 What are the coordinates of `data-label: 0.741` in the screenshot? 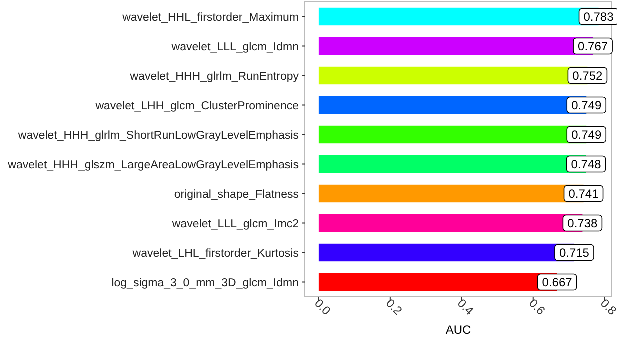 It's located at (584, 193).